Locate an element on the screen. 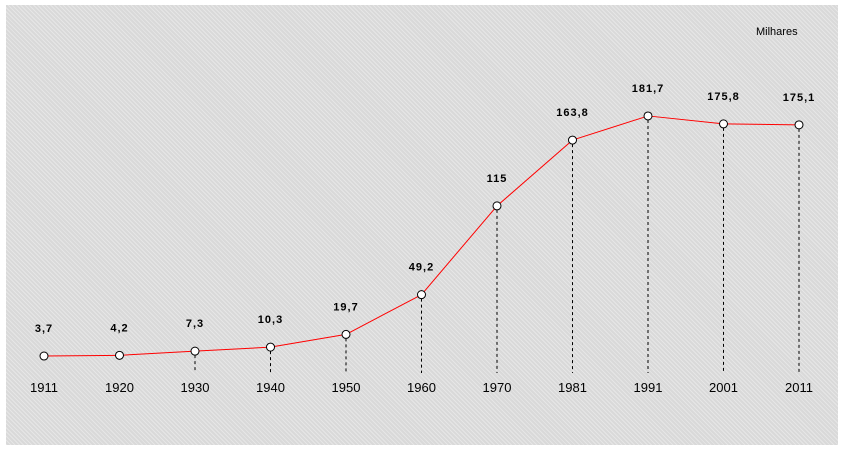 The height and width of the screenshot is (452, 846). data-label: 3,7 is located at coordinates (44, 329).